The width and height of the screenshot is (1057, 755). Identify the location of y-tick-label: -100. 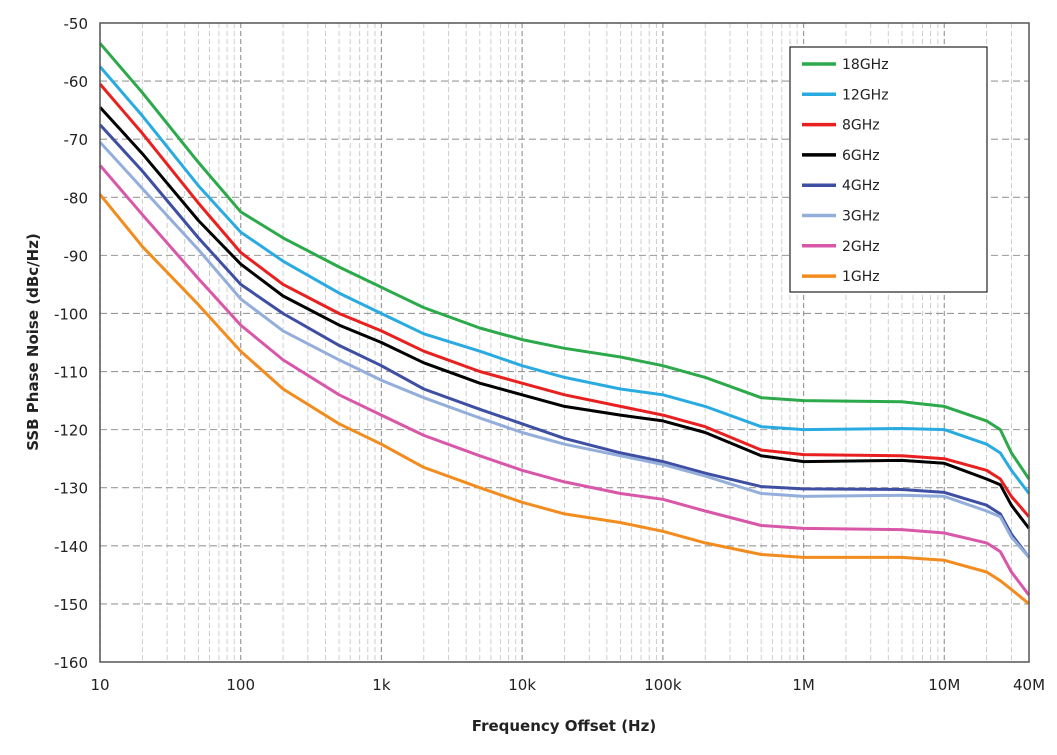
(71, 314).